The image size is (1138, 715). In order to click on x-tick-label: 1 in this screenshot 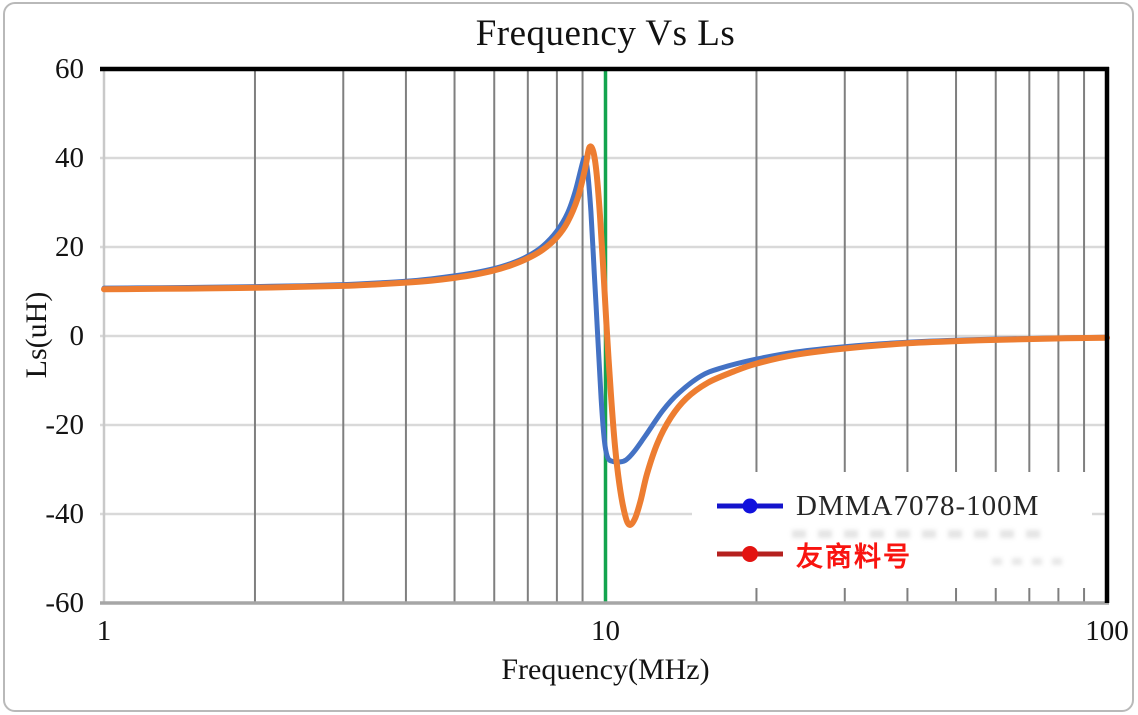, I will do `click(104, 631)`.